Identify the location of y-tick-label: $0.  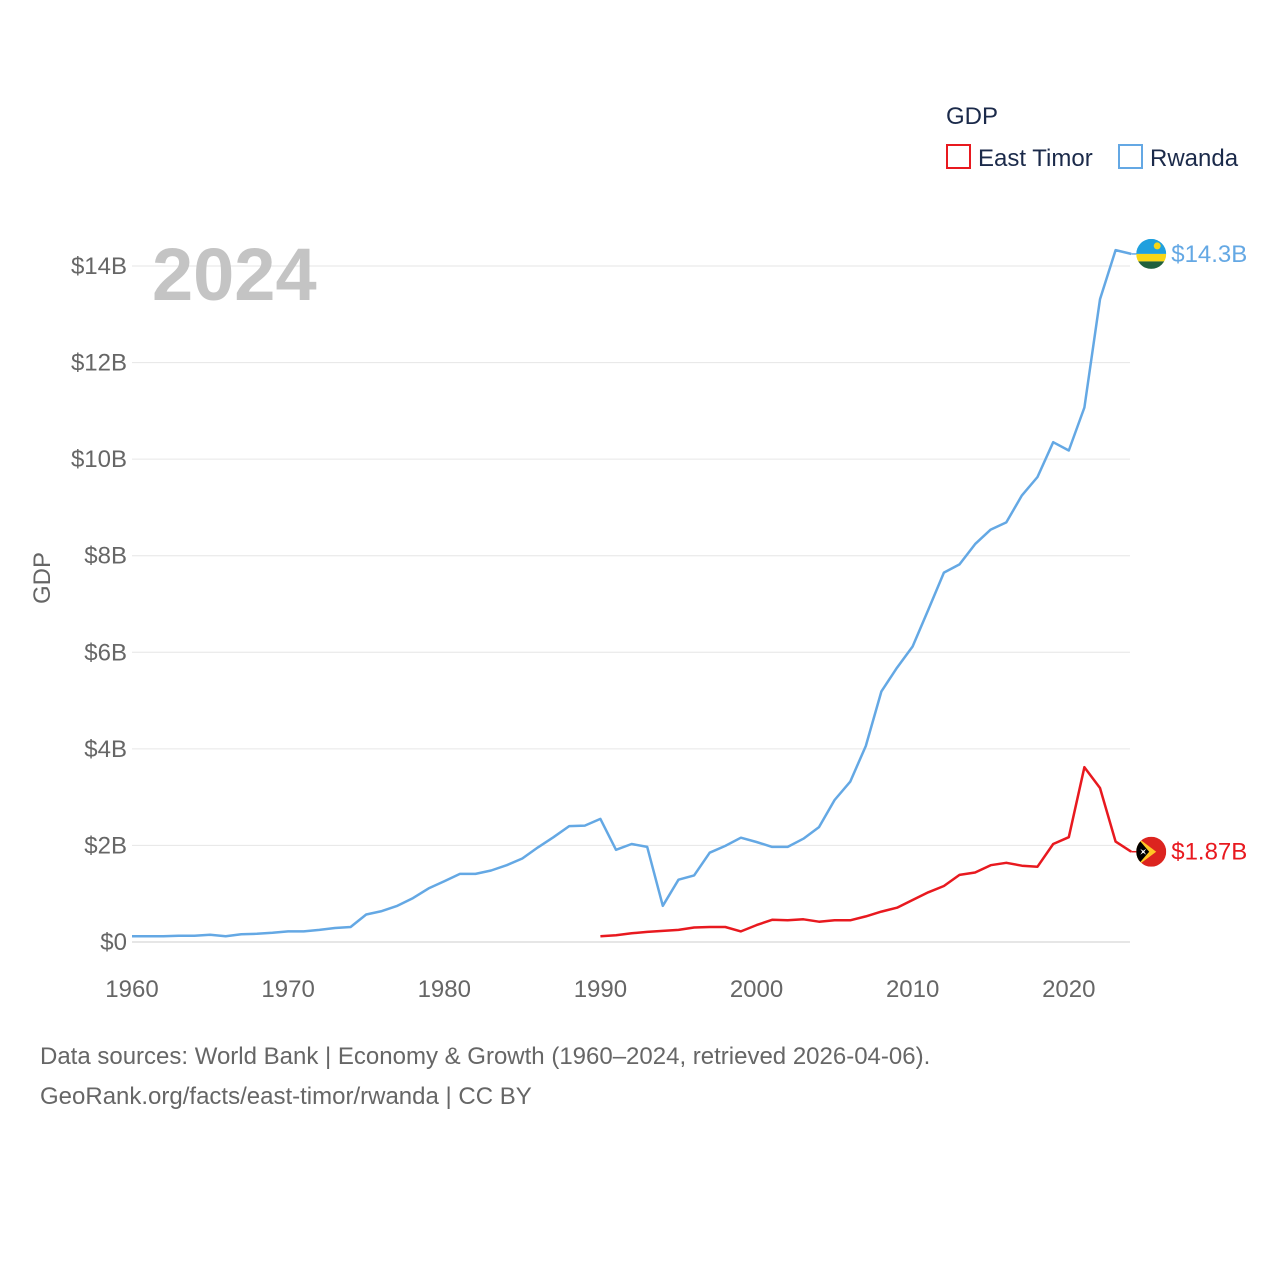
(113, 942).